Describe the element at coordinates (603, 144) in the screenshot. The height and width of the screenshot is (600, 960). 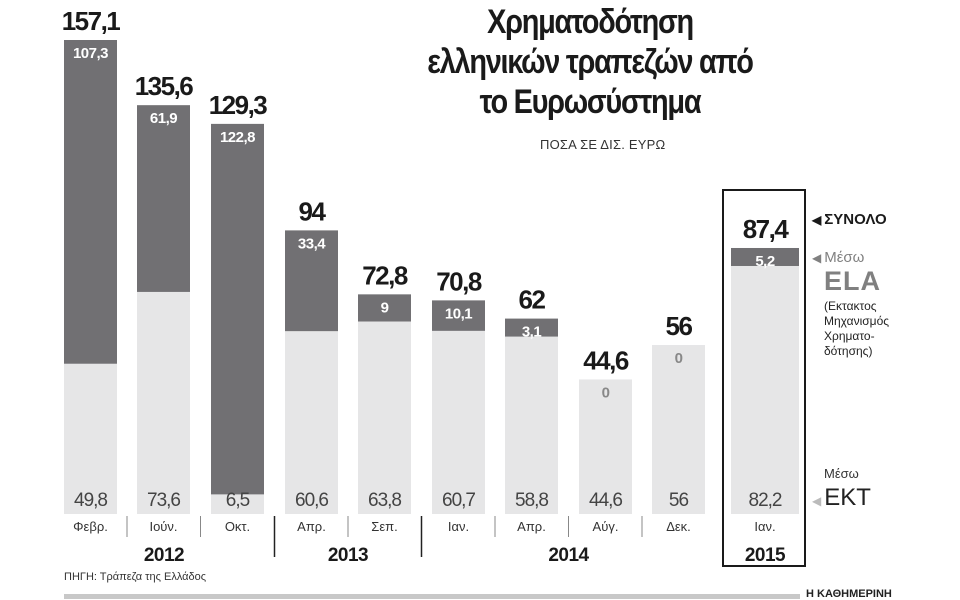
I see `chart-subtitle: ΠΟΣΑ ΣΕ ΔΙΣ. ΕΥΡΩ` at that location.